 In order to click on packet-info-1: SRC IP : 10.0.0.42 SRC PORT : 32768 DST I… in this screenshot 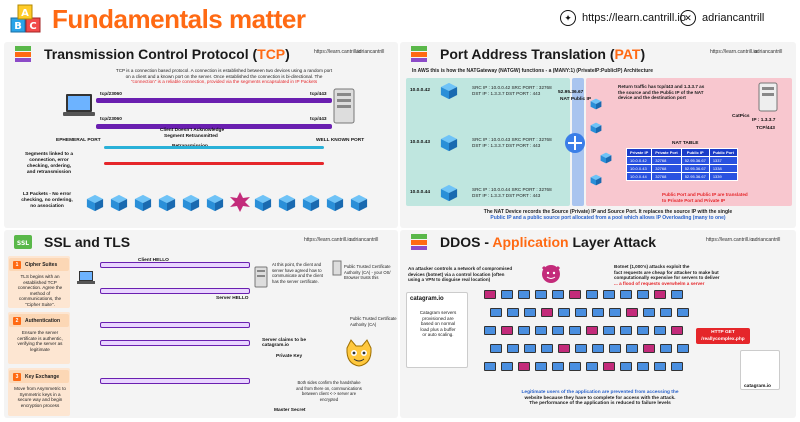, I will do `click(512, 90)`.